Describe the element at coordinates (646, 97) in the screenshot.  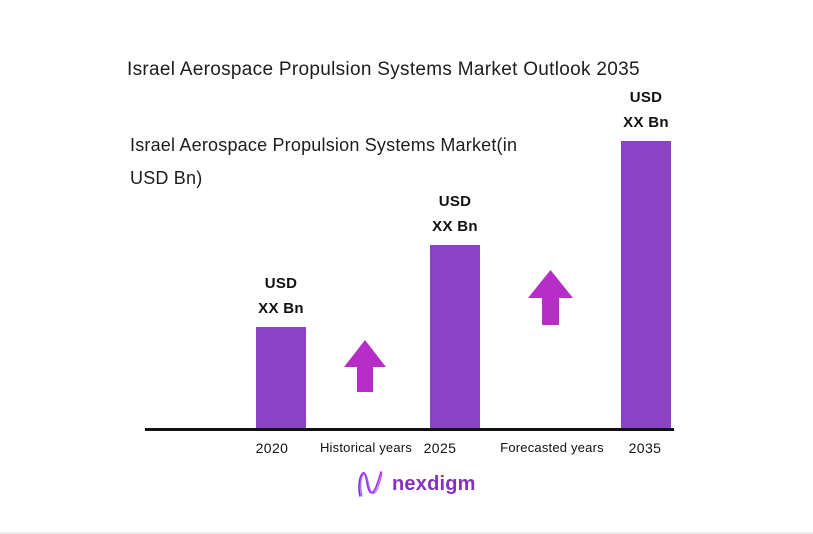
I see `value-label-2035-currency: USD` at that location.